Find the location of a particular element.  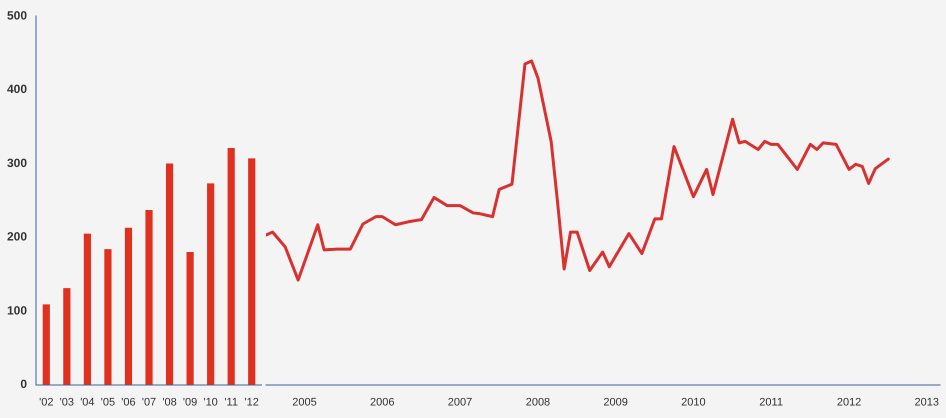

y-tick-label: 400 is located at coordinates (17, 89).